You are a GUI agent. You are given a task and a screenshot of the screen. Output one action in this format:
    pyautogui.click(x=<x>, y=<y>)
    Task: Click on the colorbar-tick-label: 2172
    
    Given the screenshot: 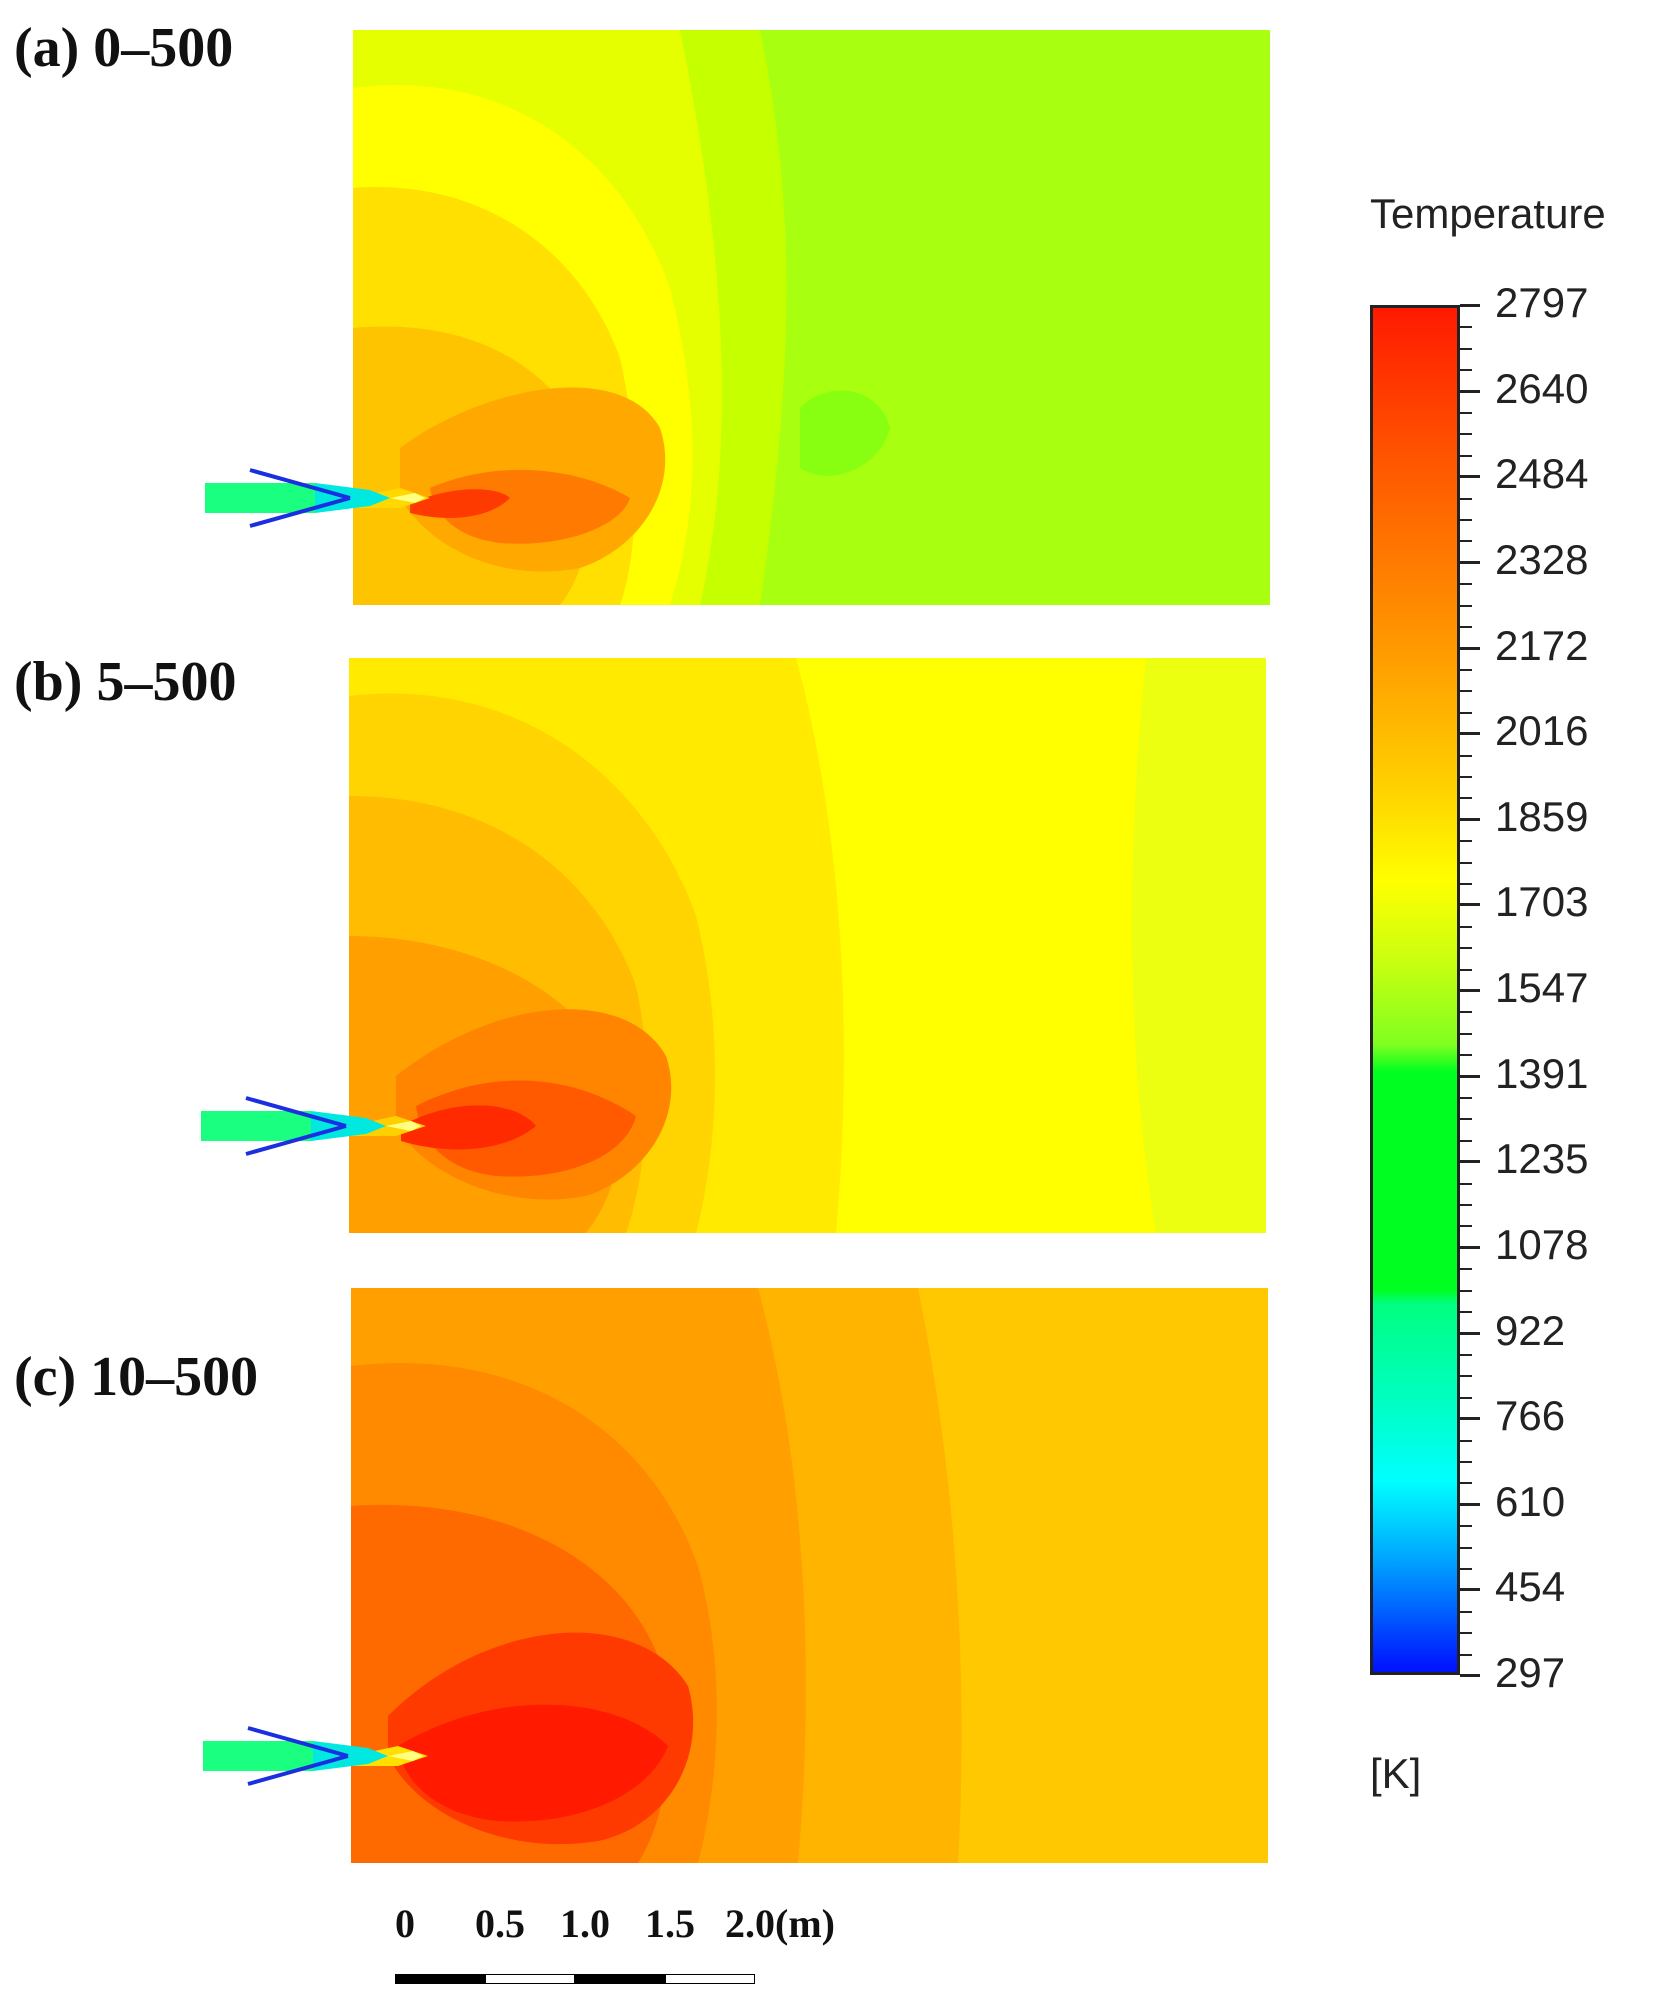 What is the action you would take?
    pyautogui.click(x=1542, y=645)
    